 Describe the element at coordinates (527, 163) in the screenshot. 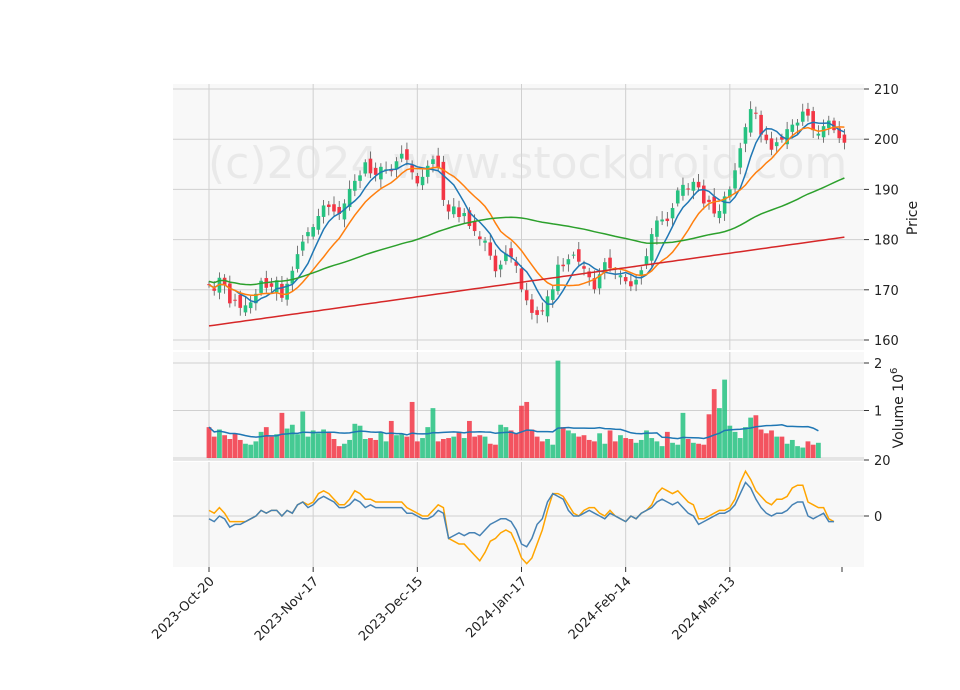

I see `watermark: (c)2024 www.stockdroid.com` at that location.